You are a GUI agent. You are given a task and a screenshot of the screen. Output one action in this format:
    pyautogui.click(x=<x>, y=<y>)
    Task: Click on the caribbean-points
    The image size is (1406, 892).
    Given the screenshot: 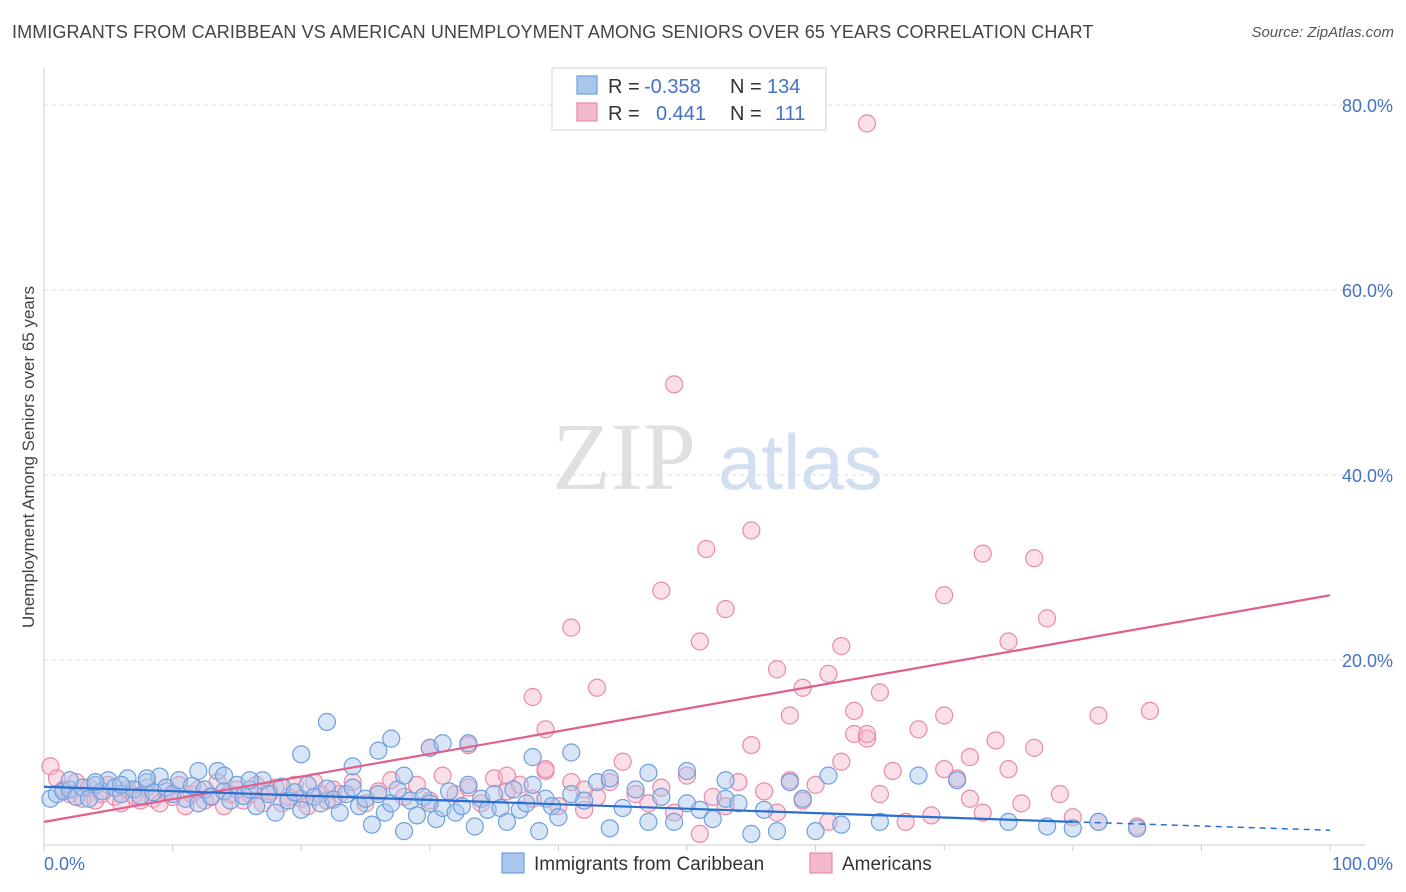 What is the action you would take?
    pyautogui.click(x=594, y=778)
    